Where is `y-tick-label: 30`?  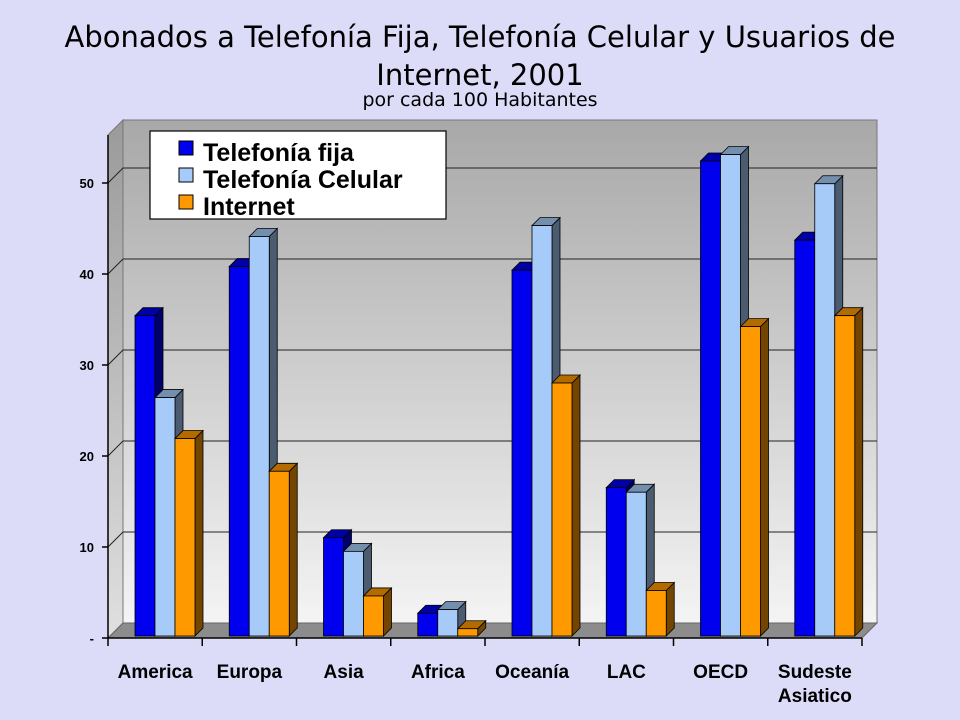 y-tick-label: 30 is located at coordinates (87, 365).